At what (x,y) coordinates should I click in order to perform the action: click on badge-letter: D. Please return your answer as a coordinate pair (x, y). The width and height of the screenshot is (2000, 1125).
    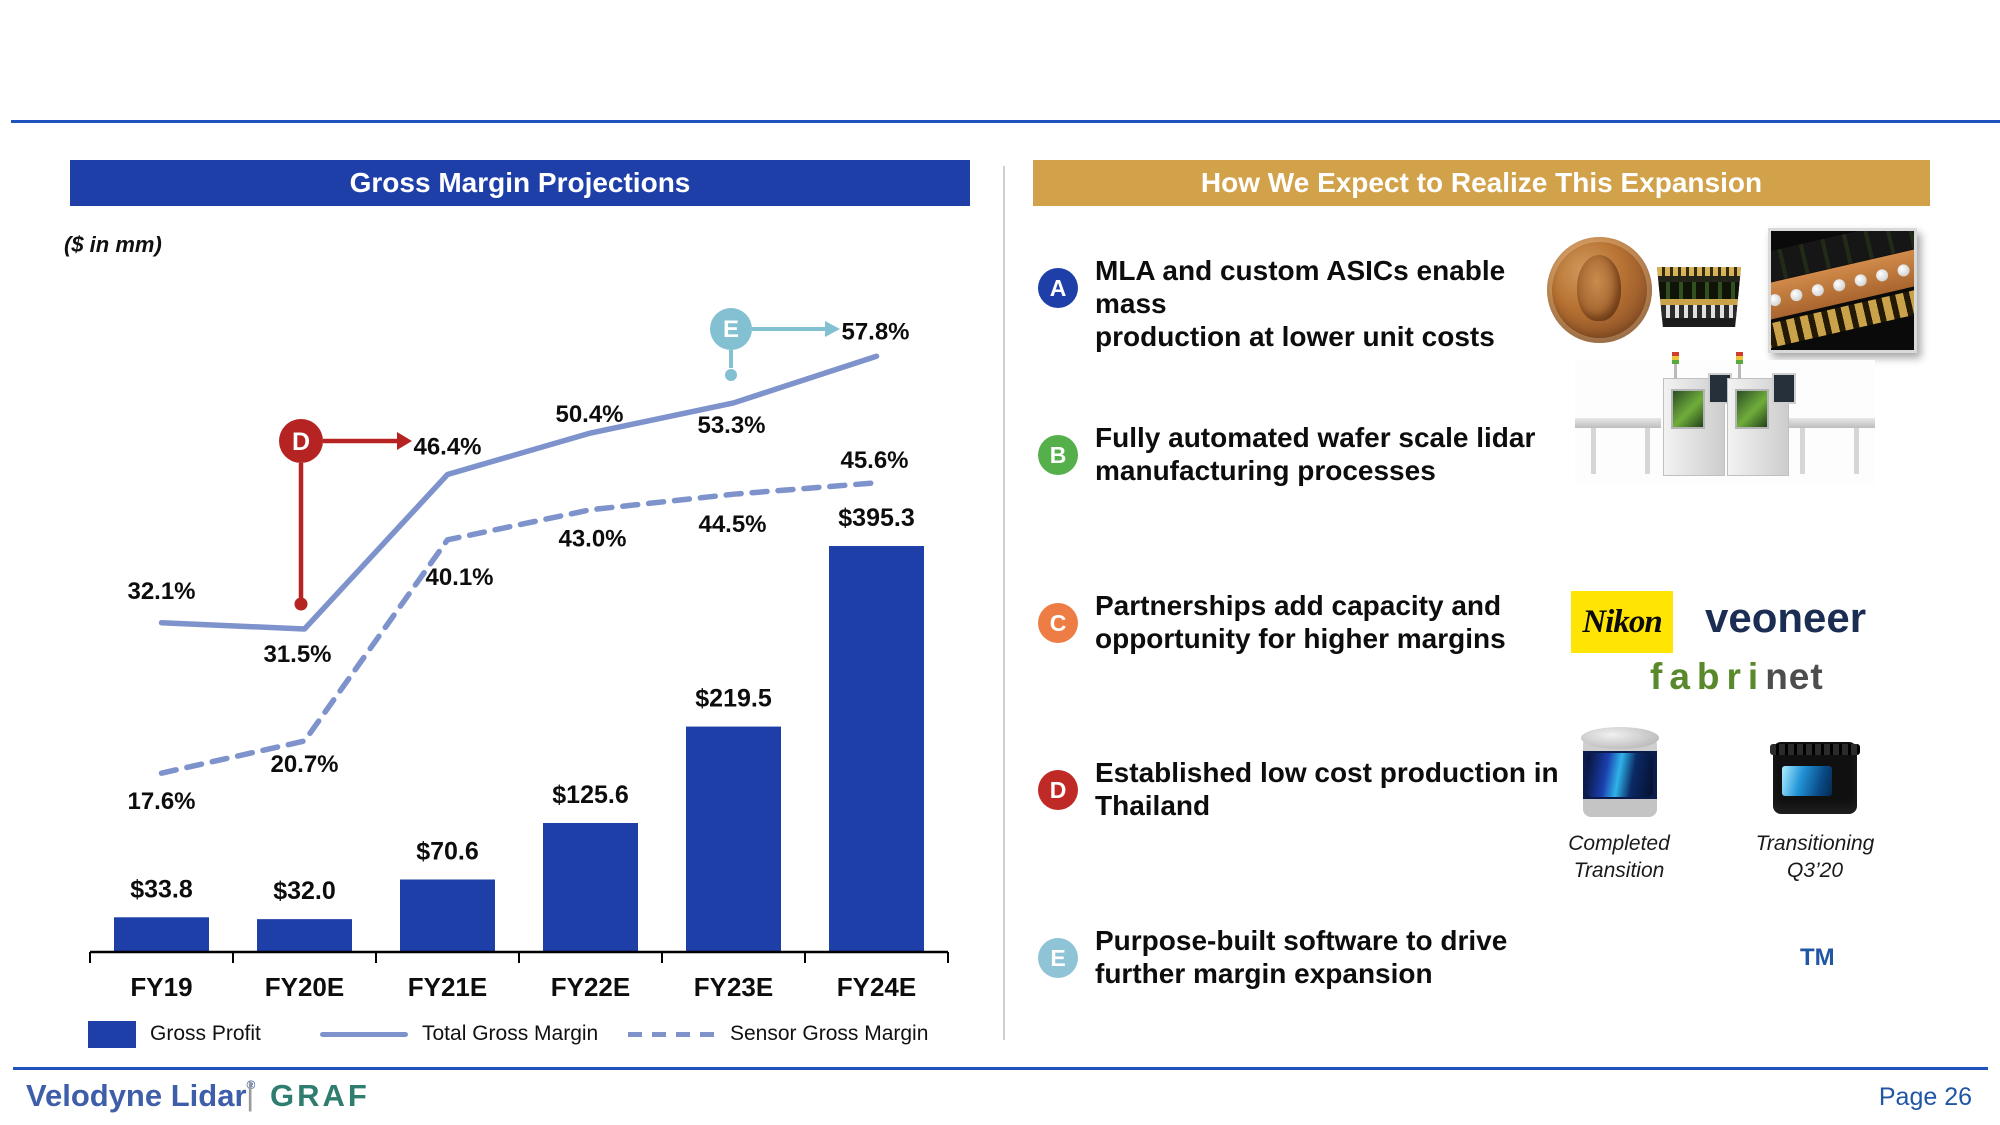
    Looking at the image, I should click on (1058, 789).